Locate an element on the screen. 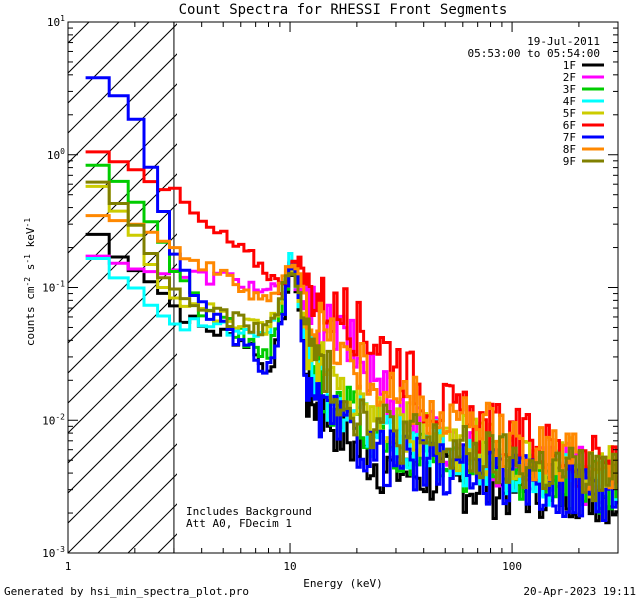 This screenshot has height=600, width=640. legend-label-6F: 6F is located at coordinates (569, 125).